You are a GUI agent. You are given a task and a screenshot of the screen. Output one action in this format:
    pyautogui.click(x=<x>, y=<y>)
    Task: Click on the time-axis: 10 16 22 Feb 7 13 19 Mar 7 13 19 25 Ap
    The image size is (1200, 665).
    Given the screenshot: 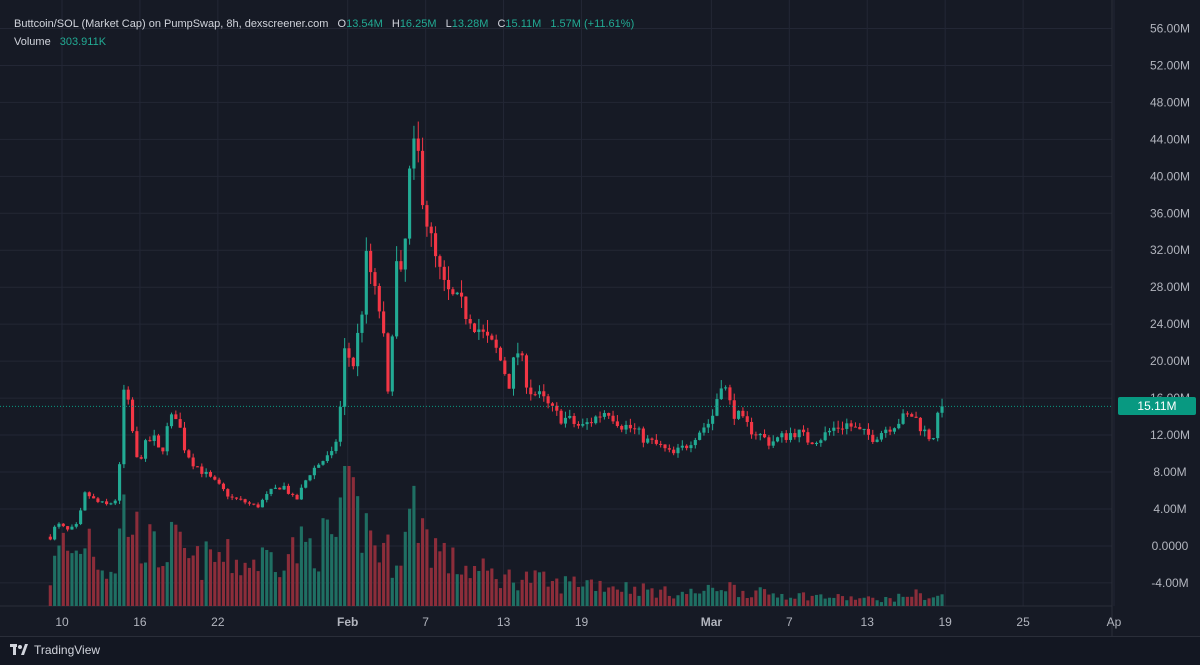 What is the action you would take?
    pyautogui.click(x=588, y=622)
    